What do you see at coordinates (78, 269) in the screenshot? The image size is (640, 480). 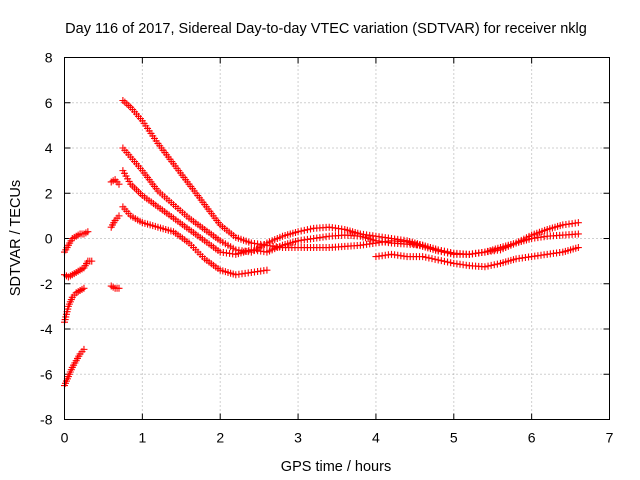 I see `series-track-b` at bounding box center [78, 269].